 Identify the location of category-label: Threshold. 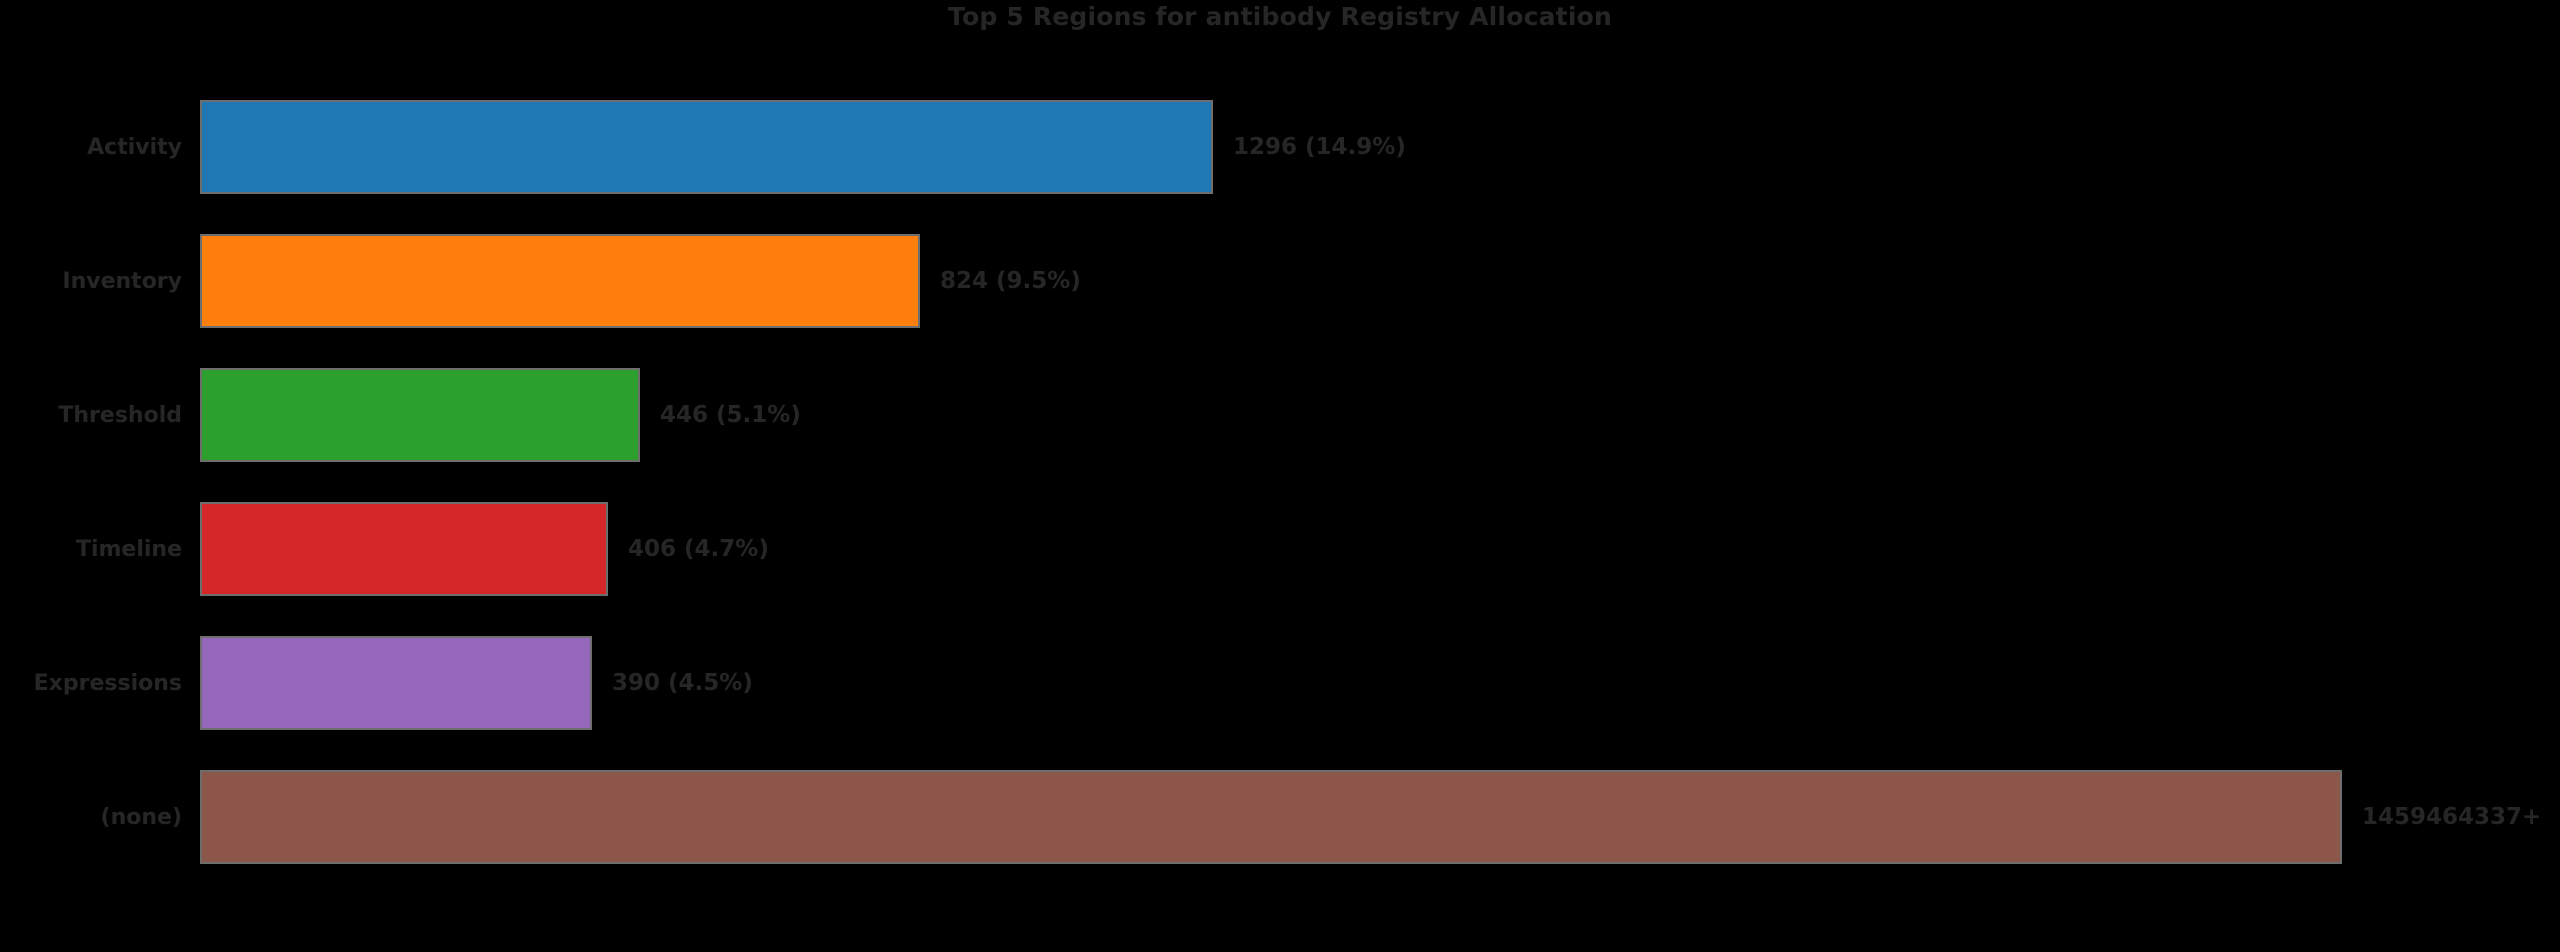
(120, 415).